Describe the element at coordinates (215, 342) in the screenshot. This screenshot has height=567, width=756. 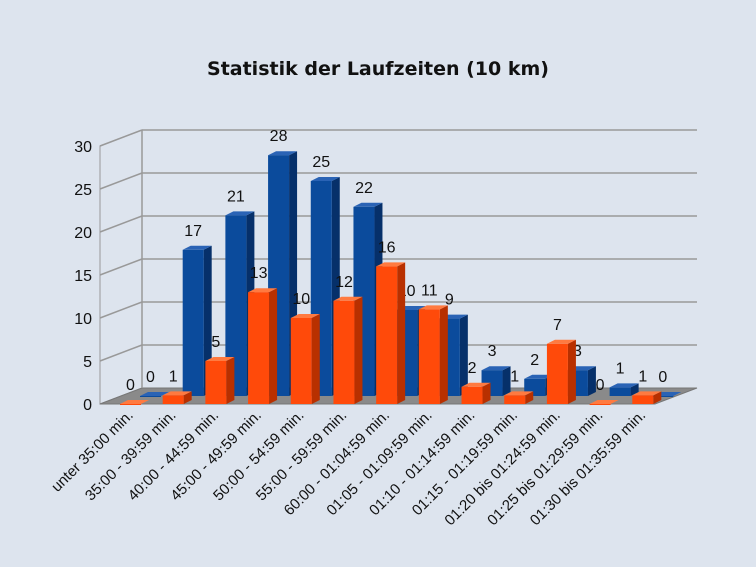
I see `data-label-red: 5` at that location.